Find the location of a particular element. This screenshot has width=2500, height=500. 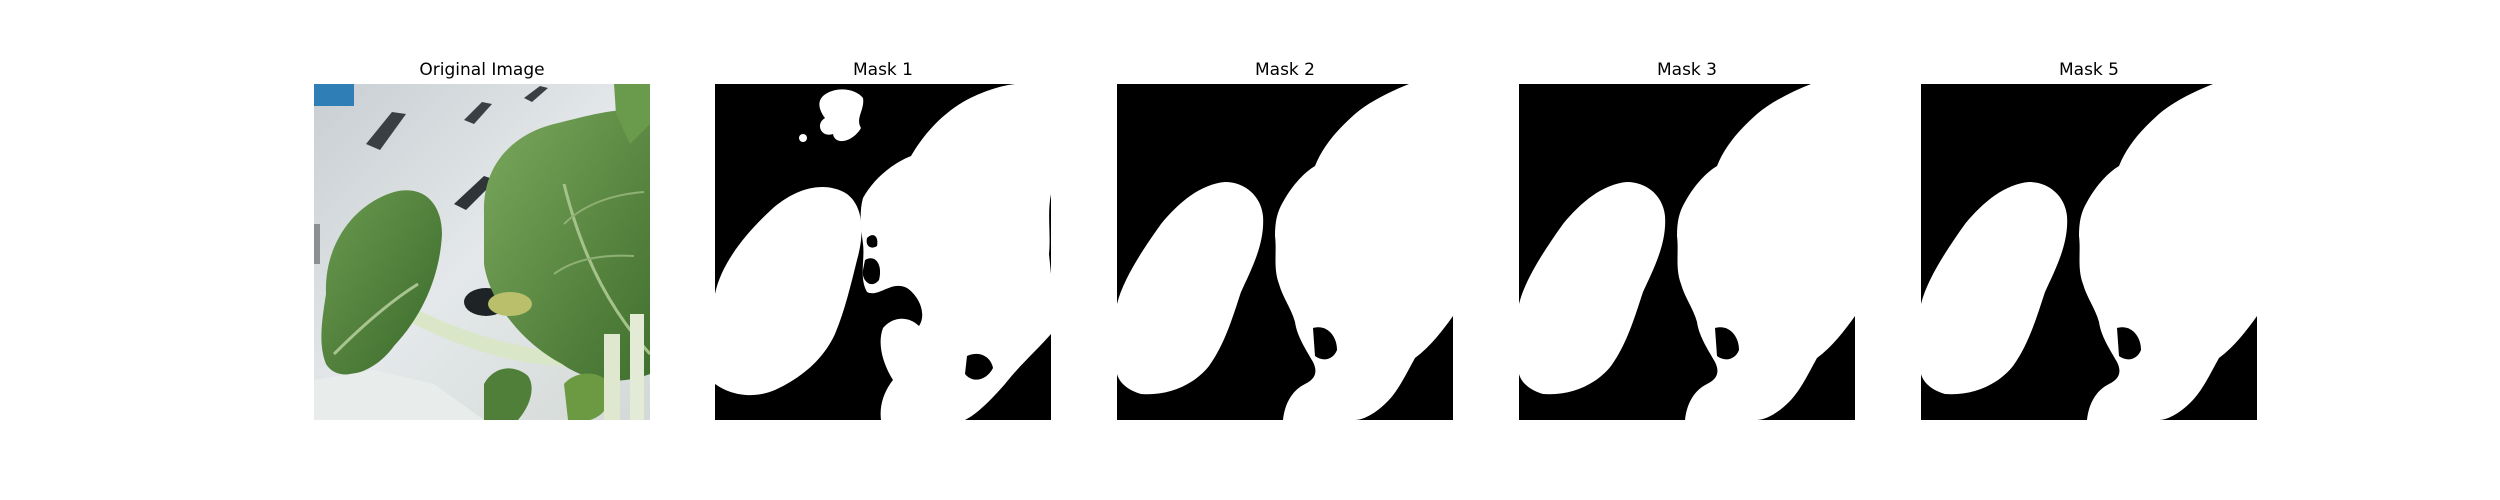

mask-5-image is located at coordinates (2089, 252).